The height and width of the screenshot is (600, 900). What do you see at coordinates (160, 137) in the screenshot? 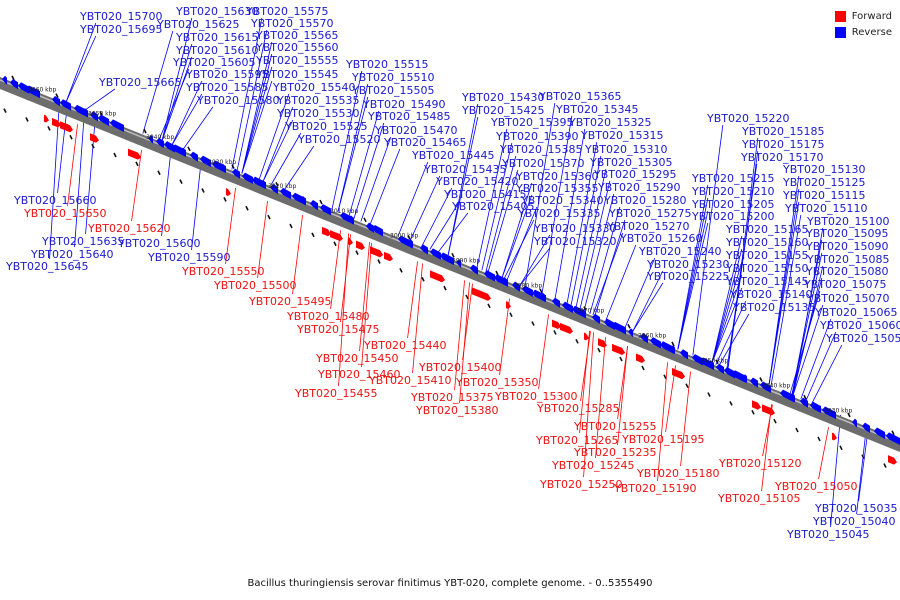
I see `scale-tick-label: 3040 kbp` at bounding box center [160, 137].